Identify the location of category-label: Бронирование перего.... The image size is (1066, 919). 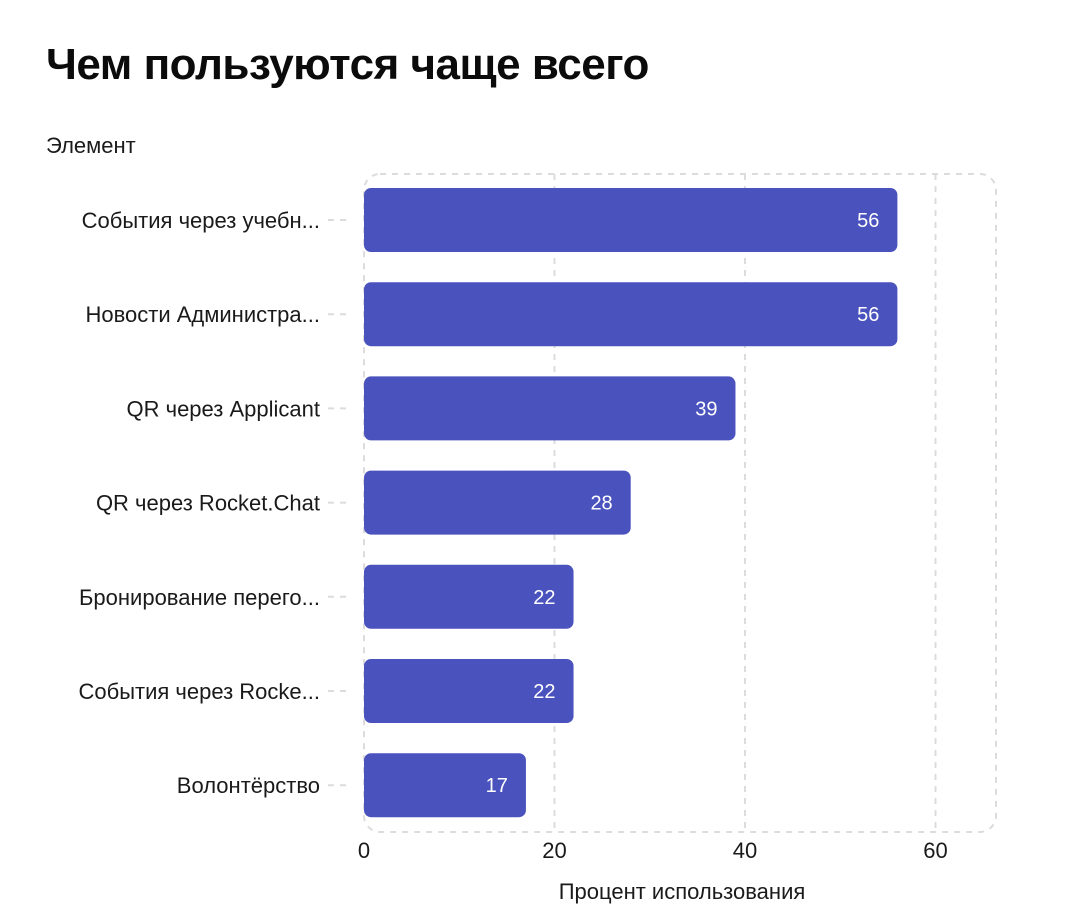
(199, 597).